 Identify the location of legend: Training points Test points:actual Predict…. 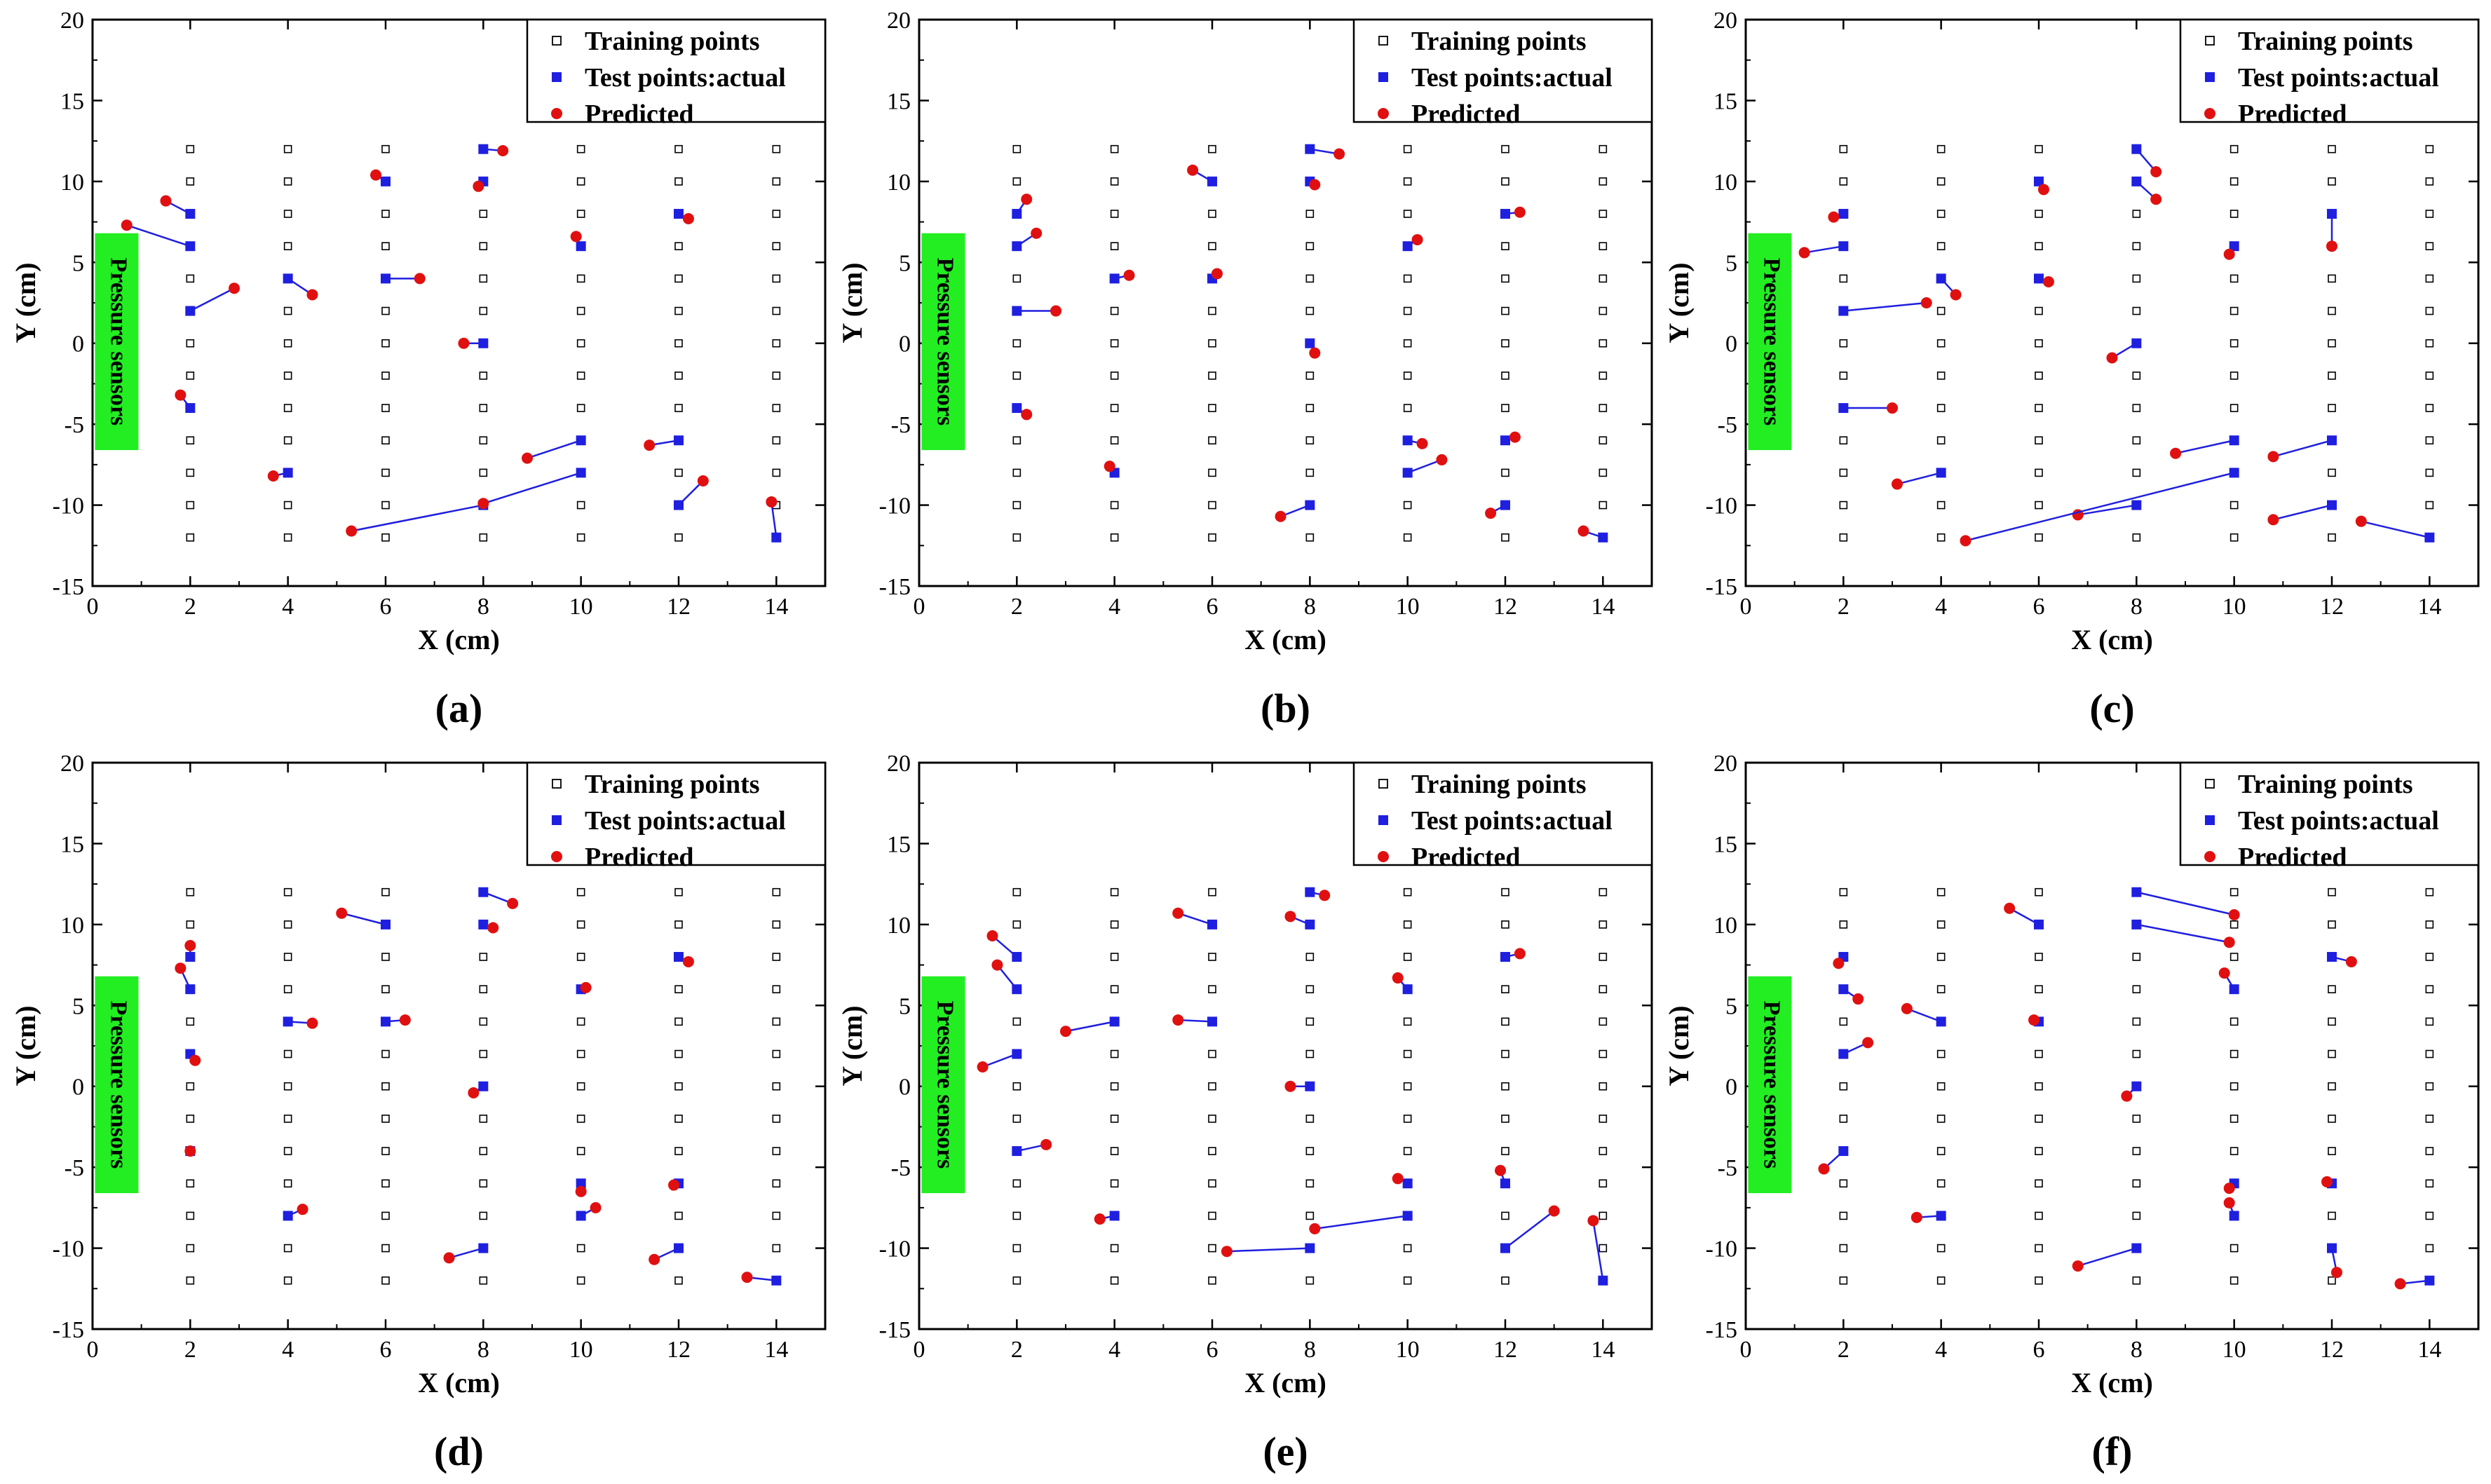
(677, 816).